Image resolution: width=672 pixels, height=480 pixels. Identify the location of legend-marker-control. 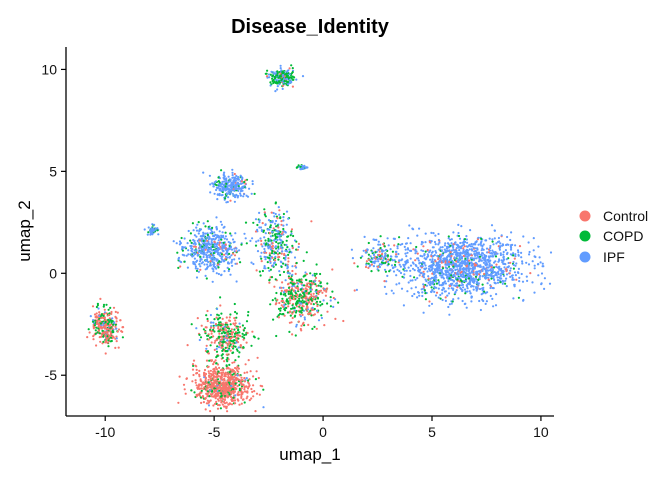
(585, 216).